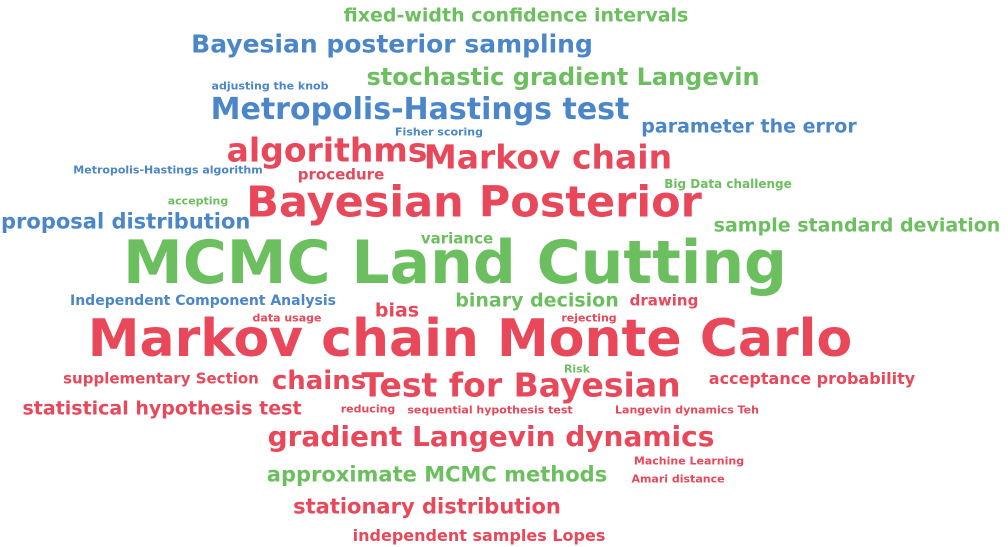 Image resolution: width=1008 pixels, height=547 pixels. Describe the element at coordinates (126, 221) in the screenshot. I see `word-proposal-distribution: proposal distribution` at that location.